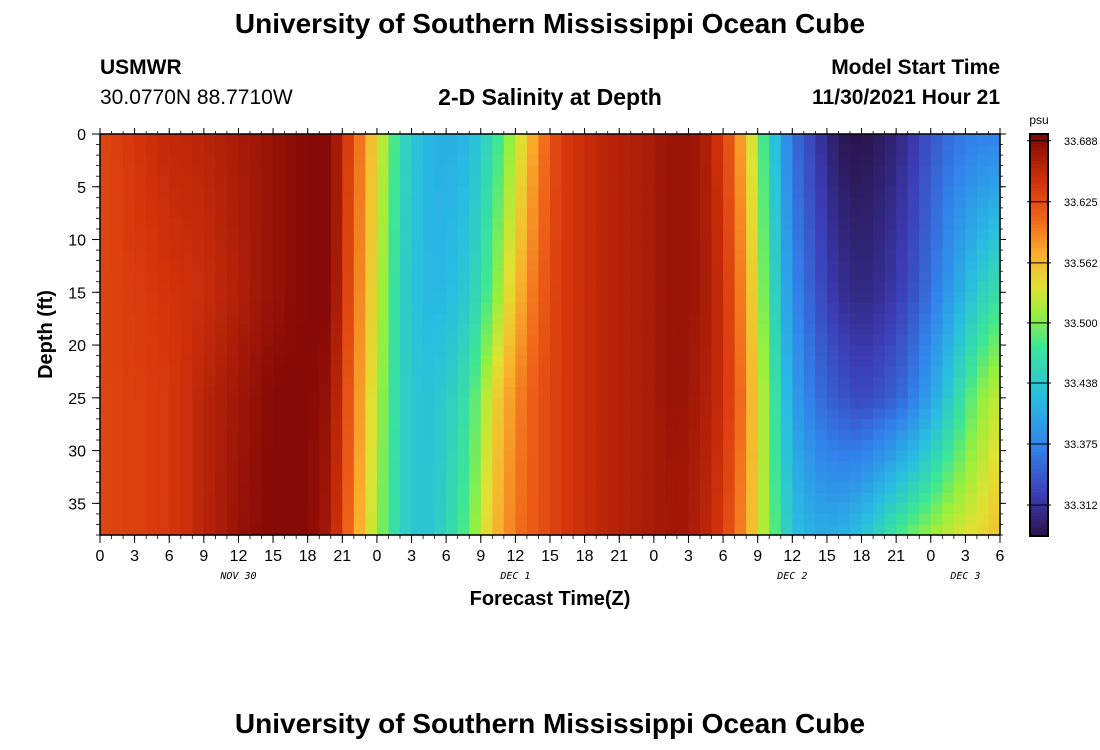 This screenshot has height=750, width=1100. What do you see at coordinates (619, 556) in the screenshot?
I see `x-tick-label: 21` at bounding box center [619, 556].